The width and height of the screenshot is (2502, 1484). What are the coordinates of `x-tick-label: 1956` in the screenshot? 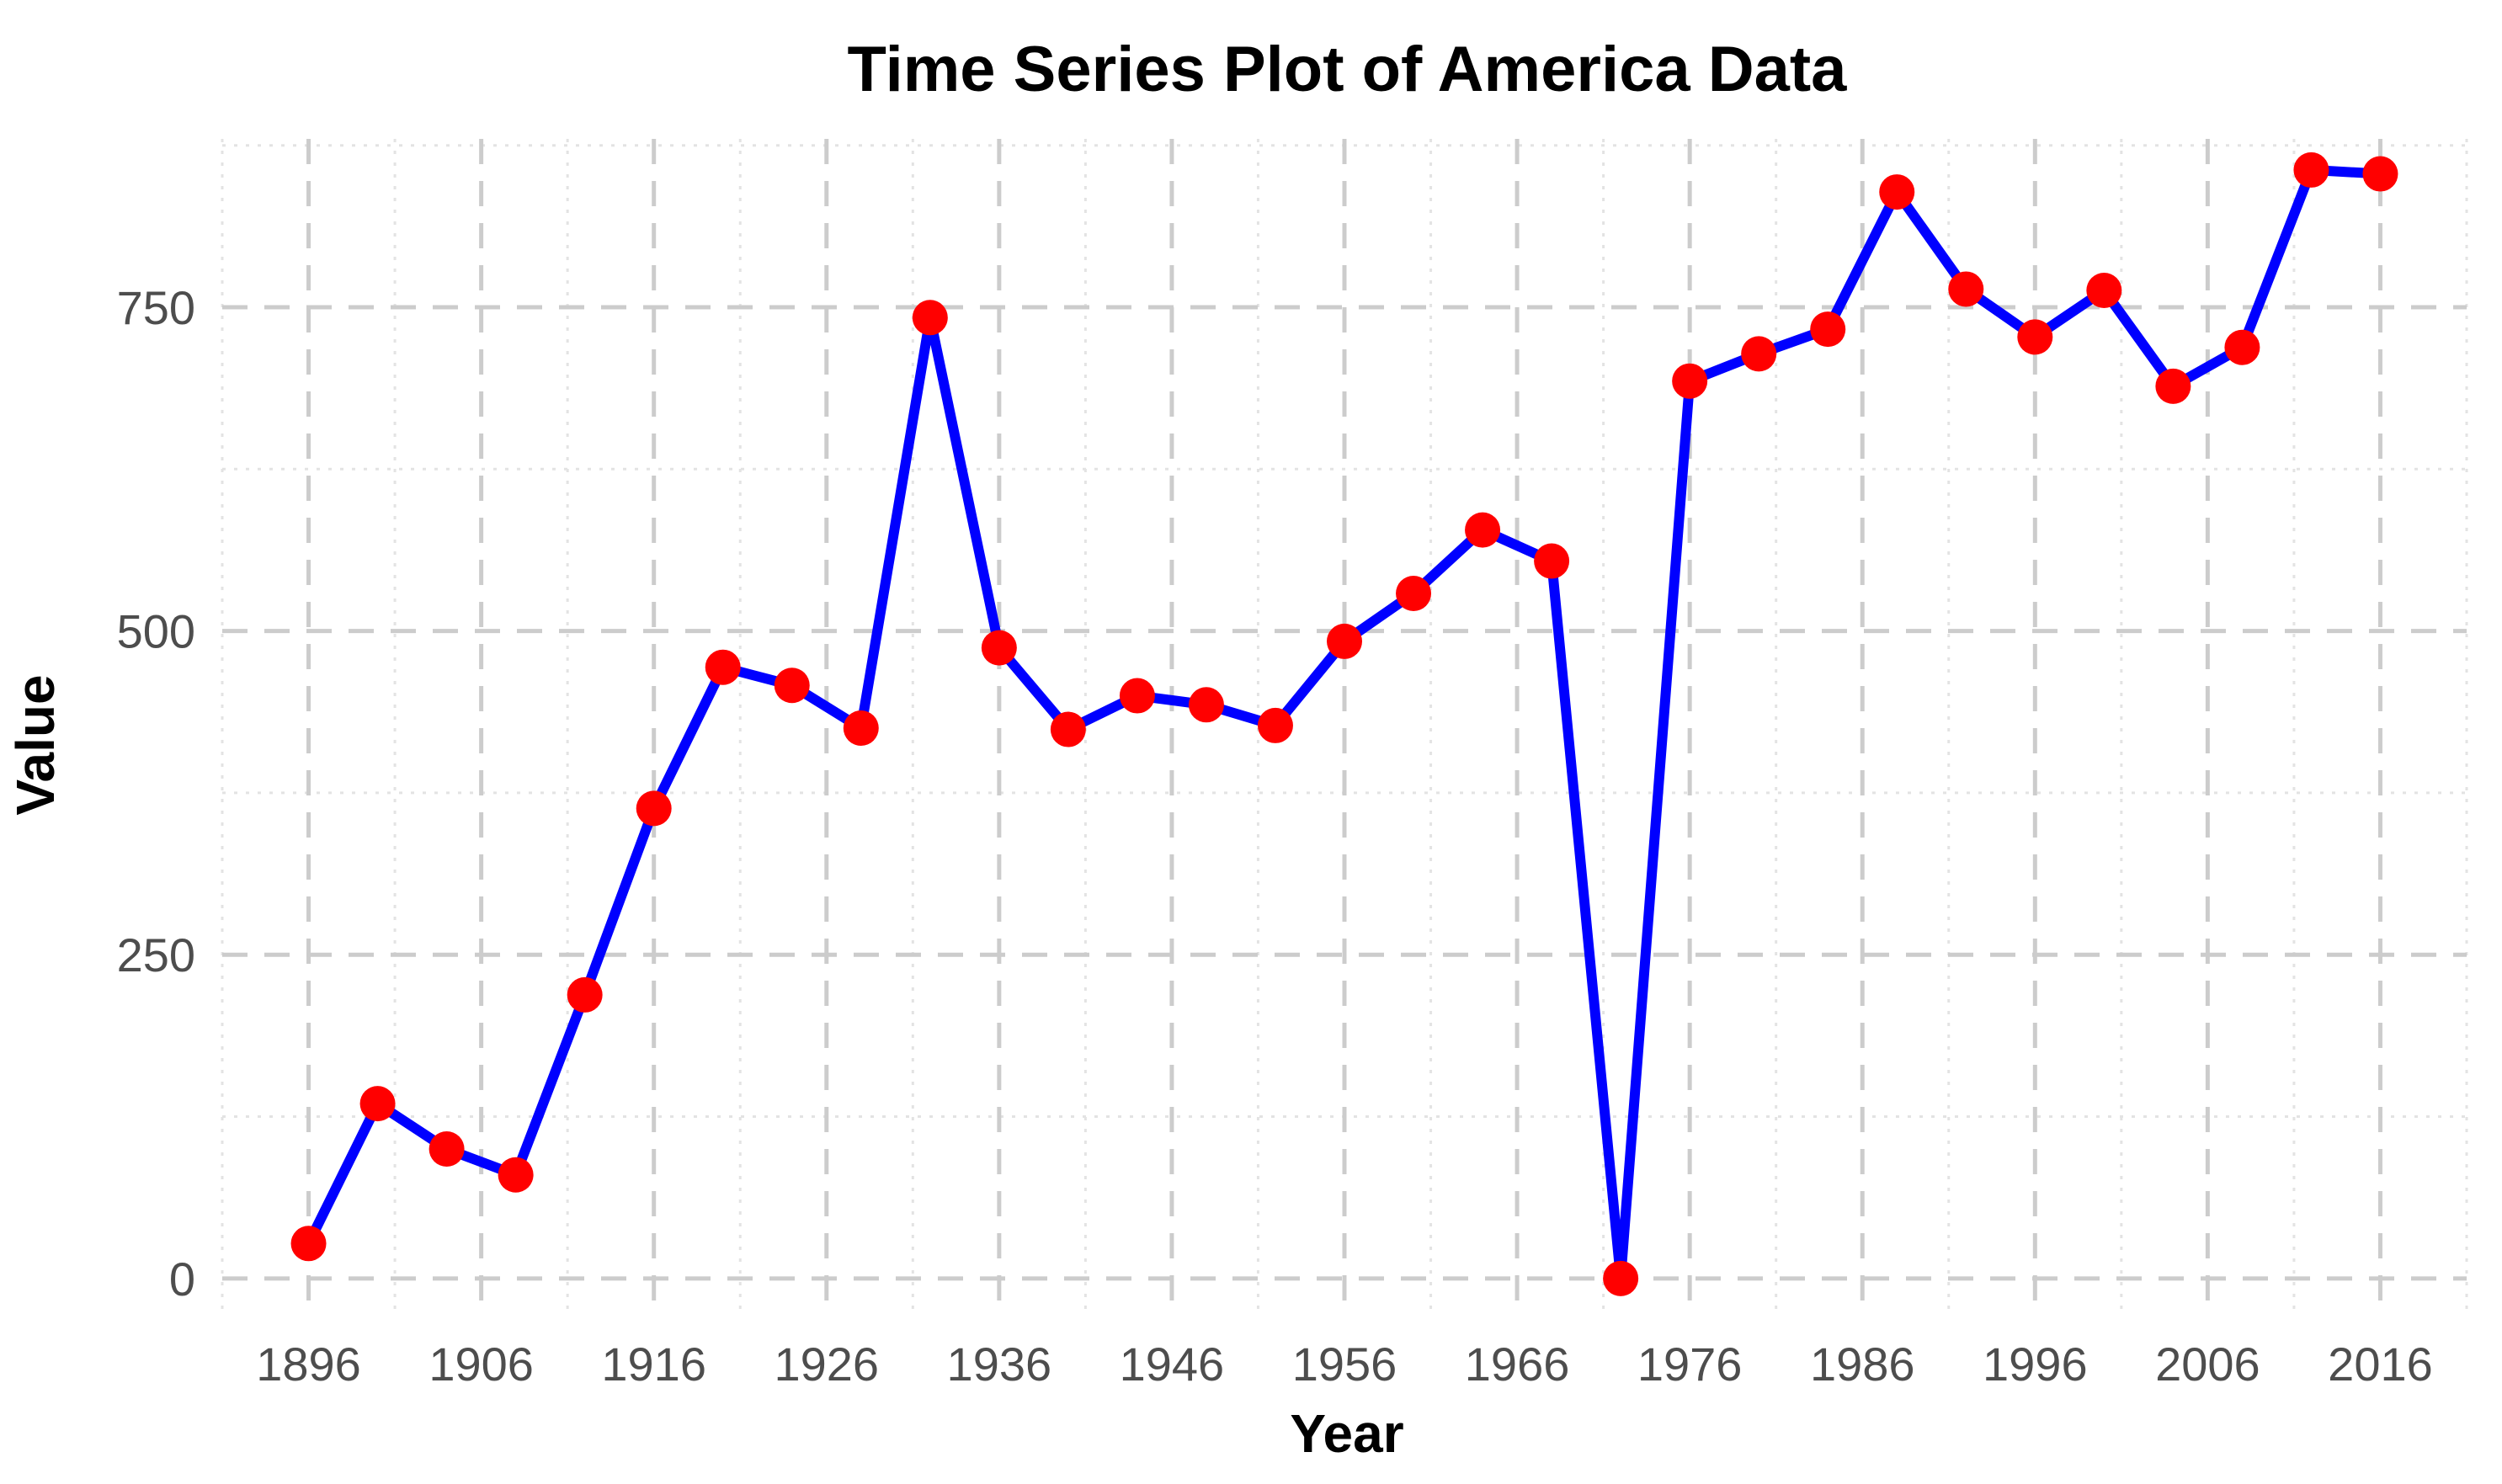 It's located at (1344, 1364).